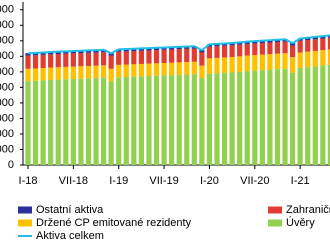 This screenshot has height=248, width=330. What do you see at coordinates (7, 134) in the screenshot?
I see `y-tick-label: 2000` at bounding box center [7, 134].